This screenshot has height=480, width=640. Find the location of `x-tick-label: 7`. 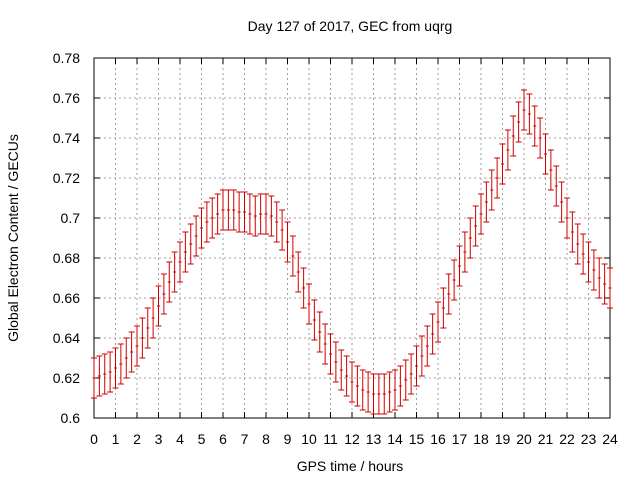

x-tick-label: 7 is located at coordinates (245, 439).